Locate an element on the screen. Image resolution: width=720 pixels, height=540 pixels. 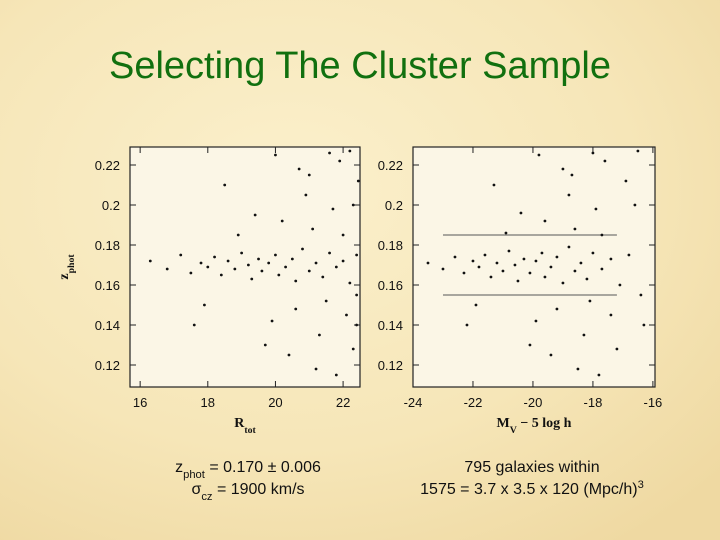
x-tick-label: 18 is located at coordinates (208, 402).